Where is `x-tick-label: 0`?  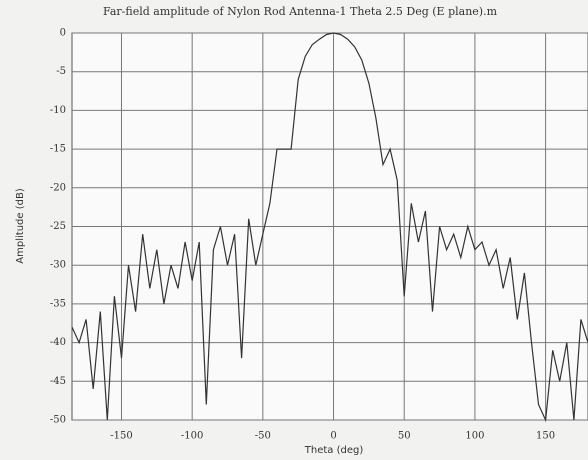 x-tick-label: 0 is located at coordinates (333, 436).